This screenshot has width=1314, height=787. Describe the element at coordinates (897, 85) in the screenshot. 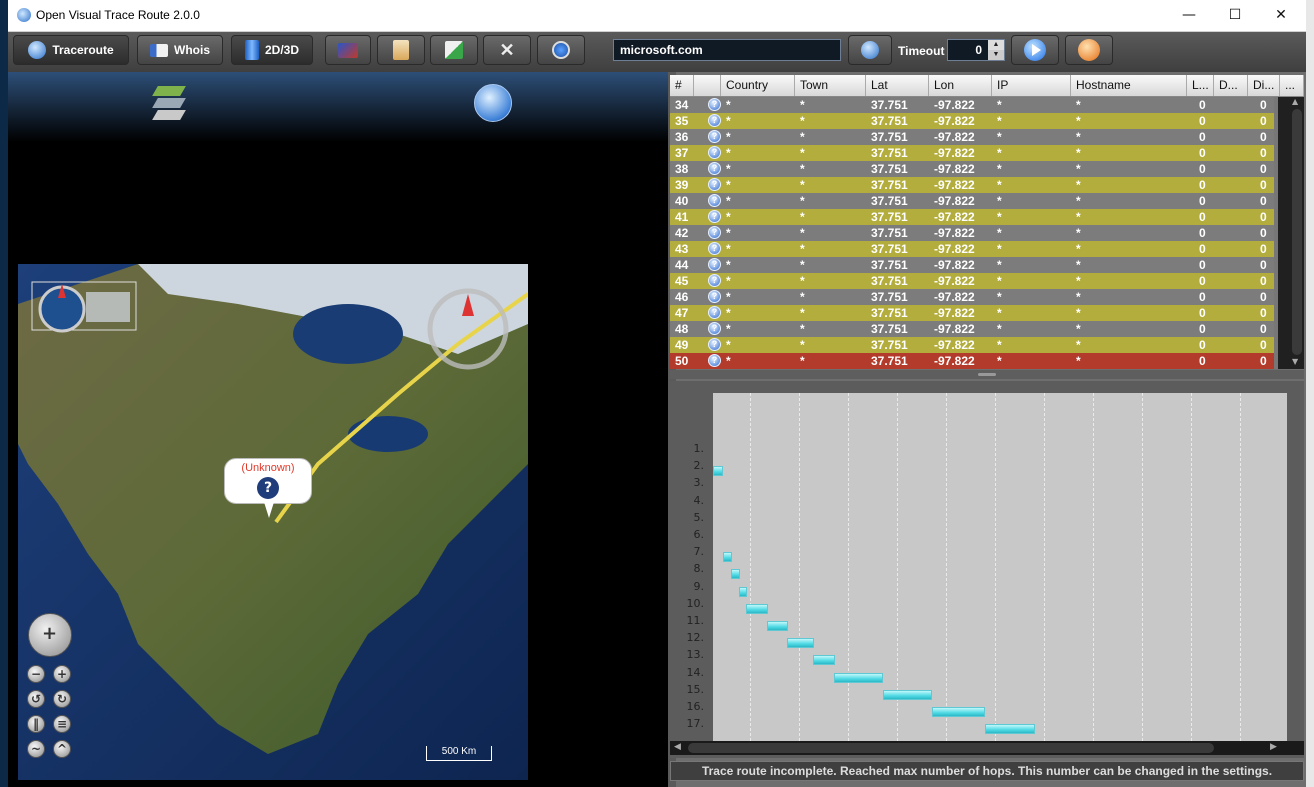

I see `col-header-lat: Lat` at that location.